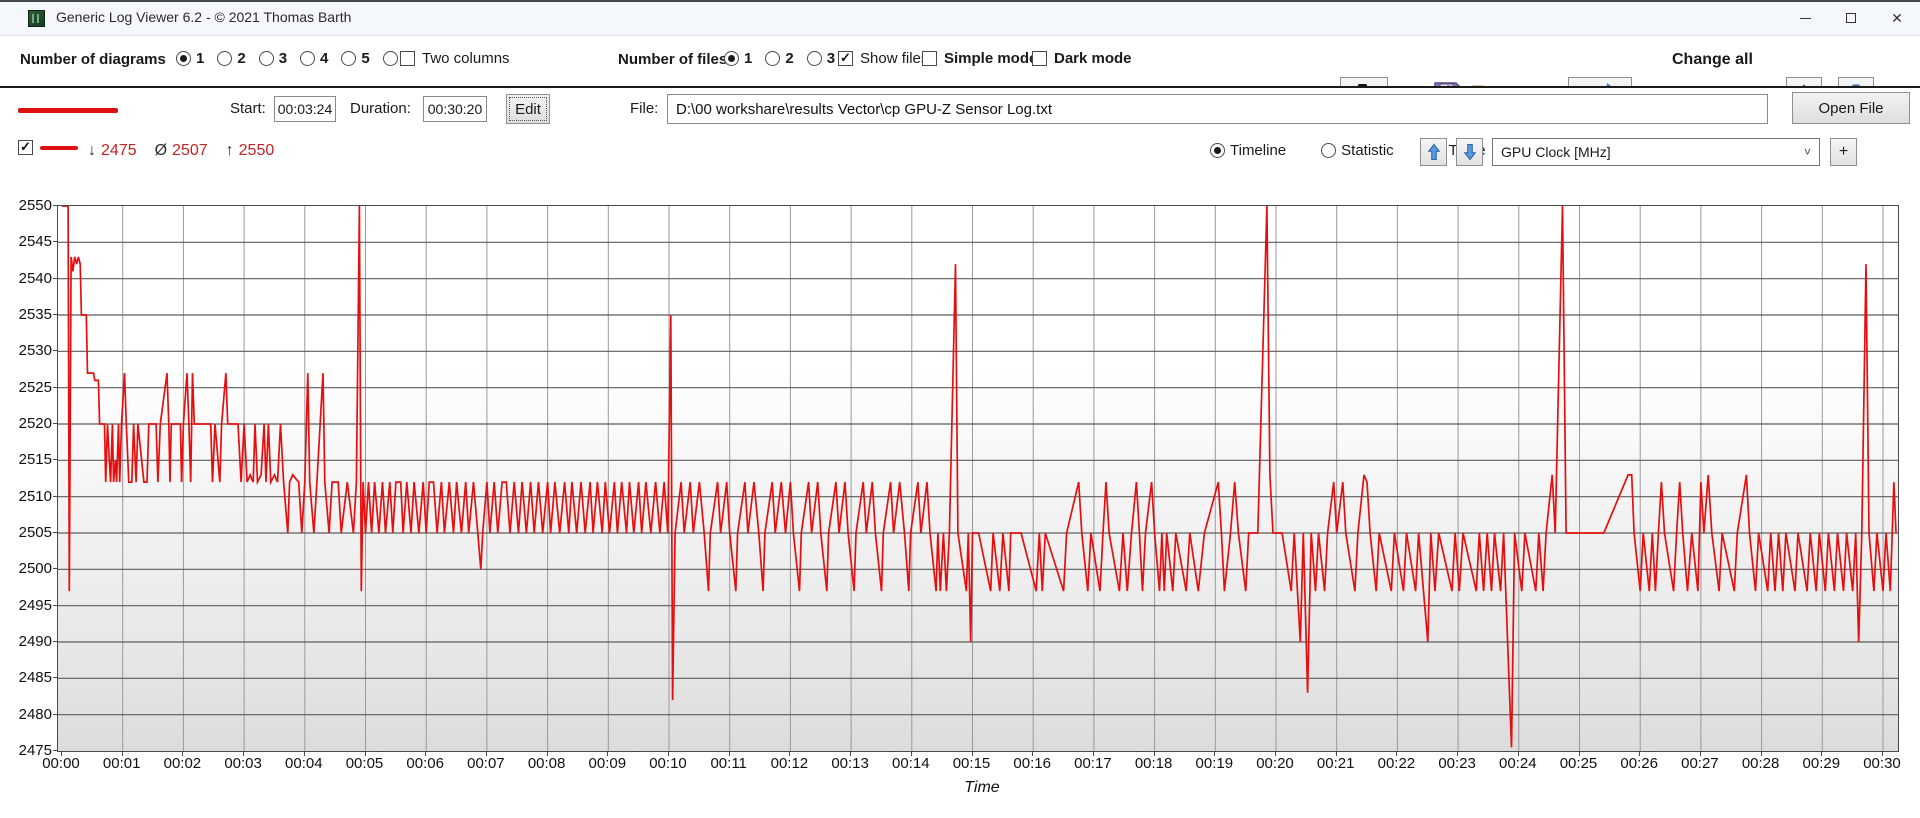 The height and width of the screenshot is (818, 1920). I want to click on duration-input: 00:30:20, so click(455, 109).